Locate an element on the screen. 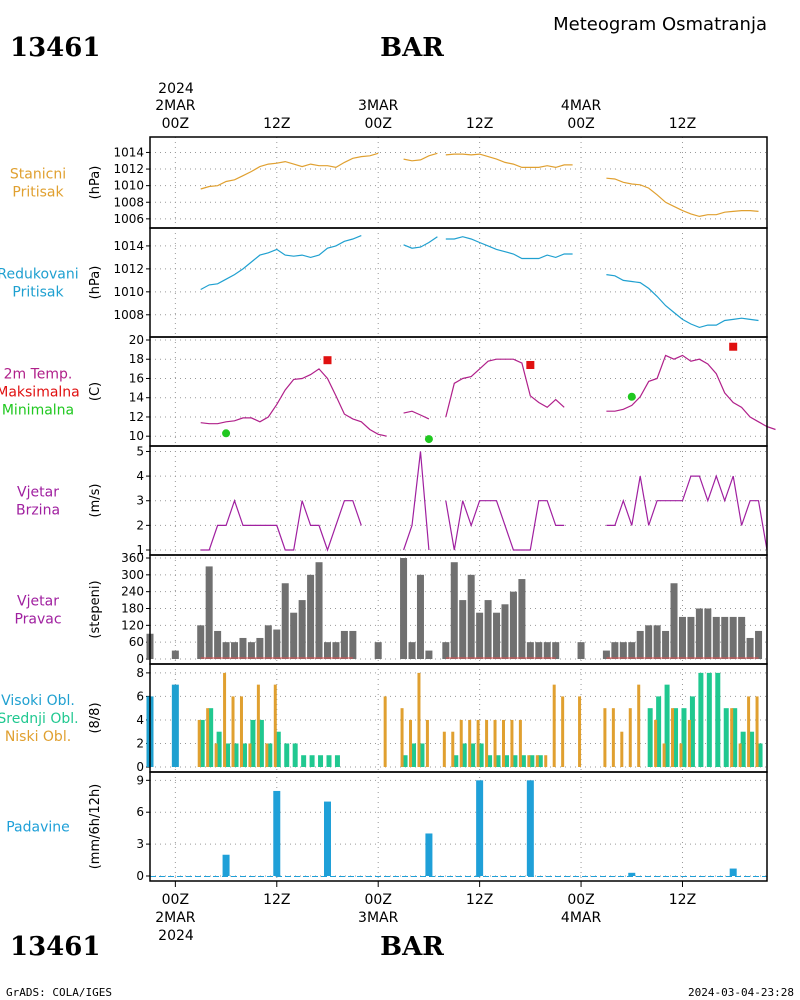 The height and width of the screenshot is (1000, 800). station-id-top: 13461 is located at coordinates (55, 48).